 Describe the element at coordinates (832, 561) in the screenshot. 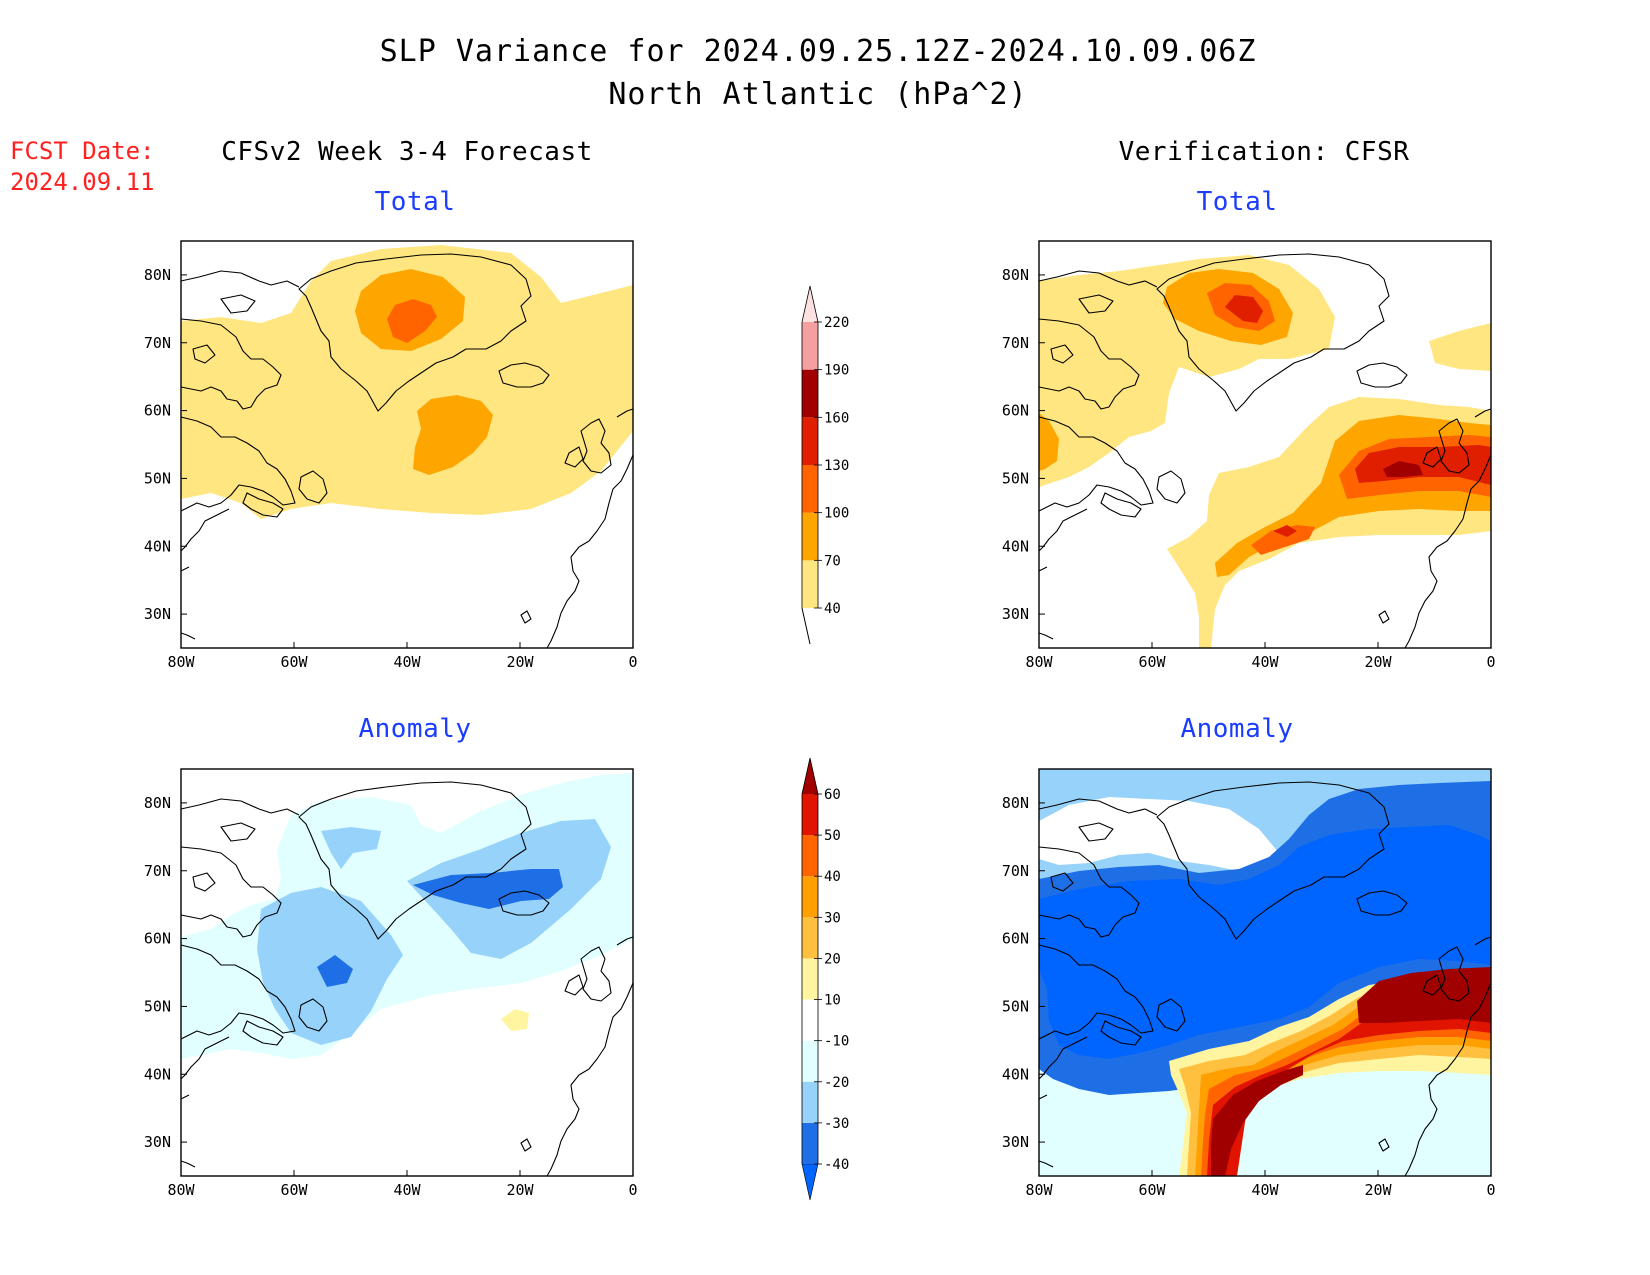

I see `colorbar-label: 70` at that location.